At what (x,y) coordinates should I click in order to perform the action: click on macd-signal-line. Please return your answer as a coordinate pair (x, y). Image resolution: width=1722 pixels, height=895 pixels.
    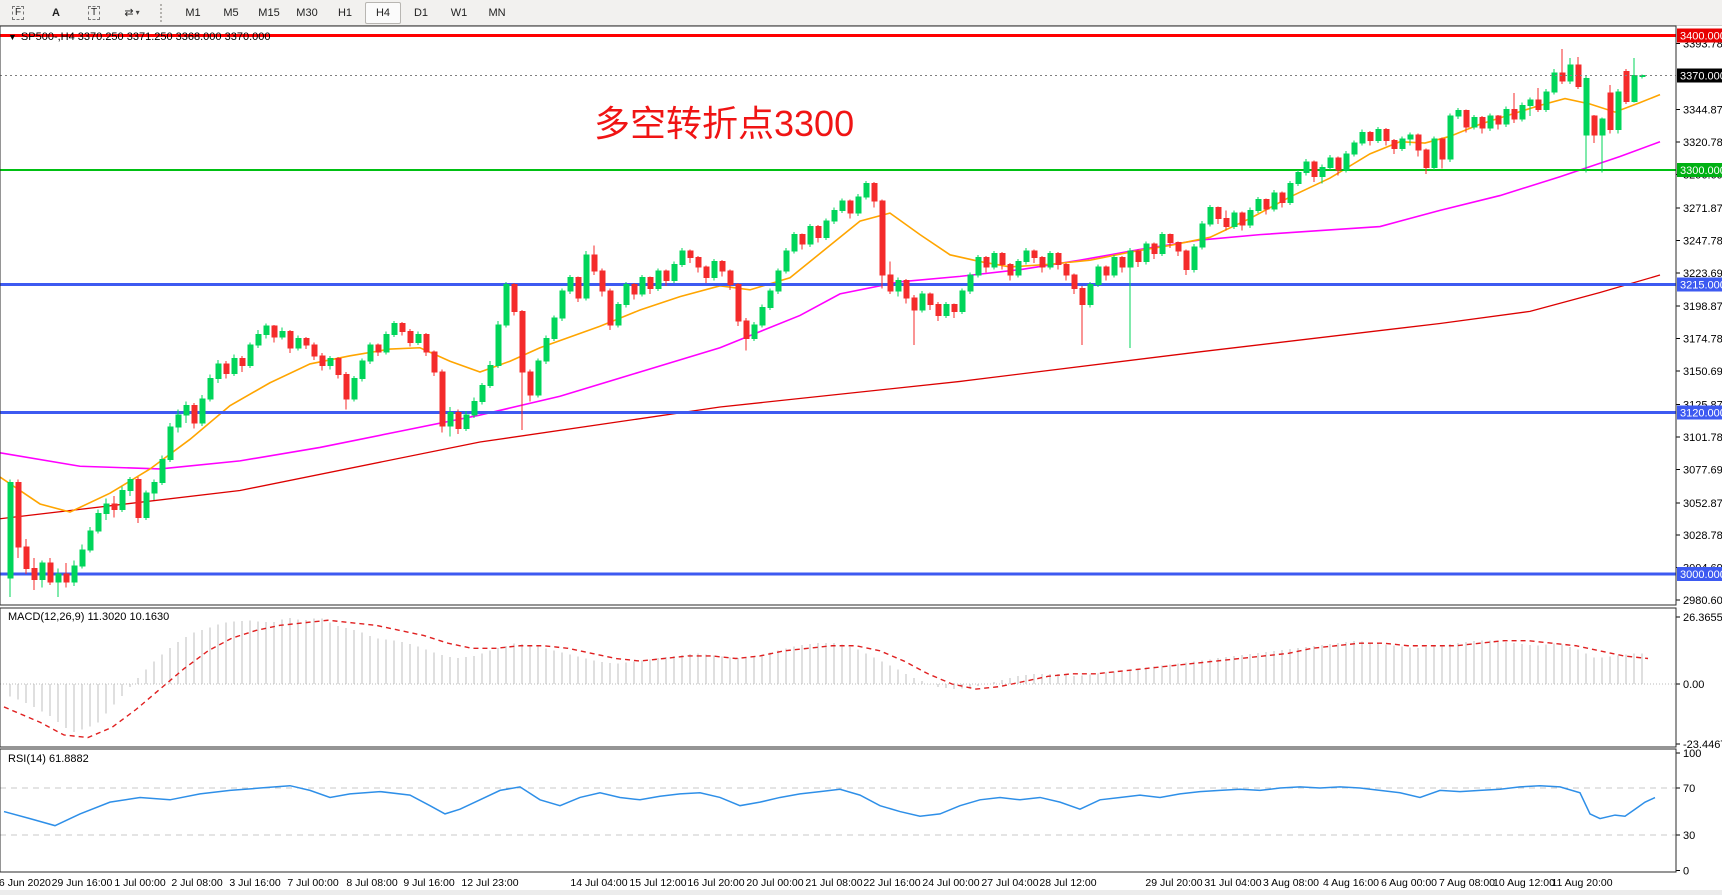
    Looking at the image, I should click on (826, 679).